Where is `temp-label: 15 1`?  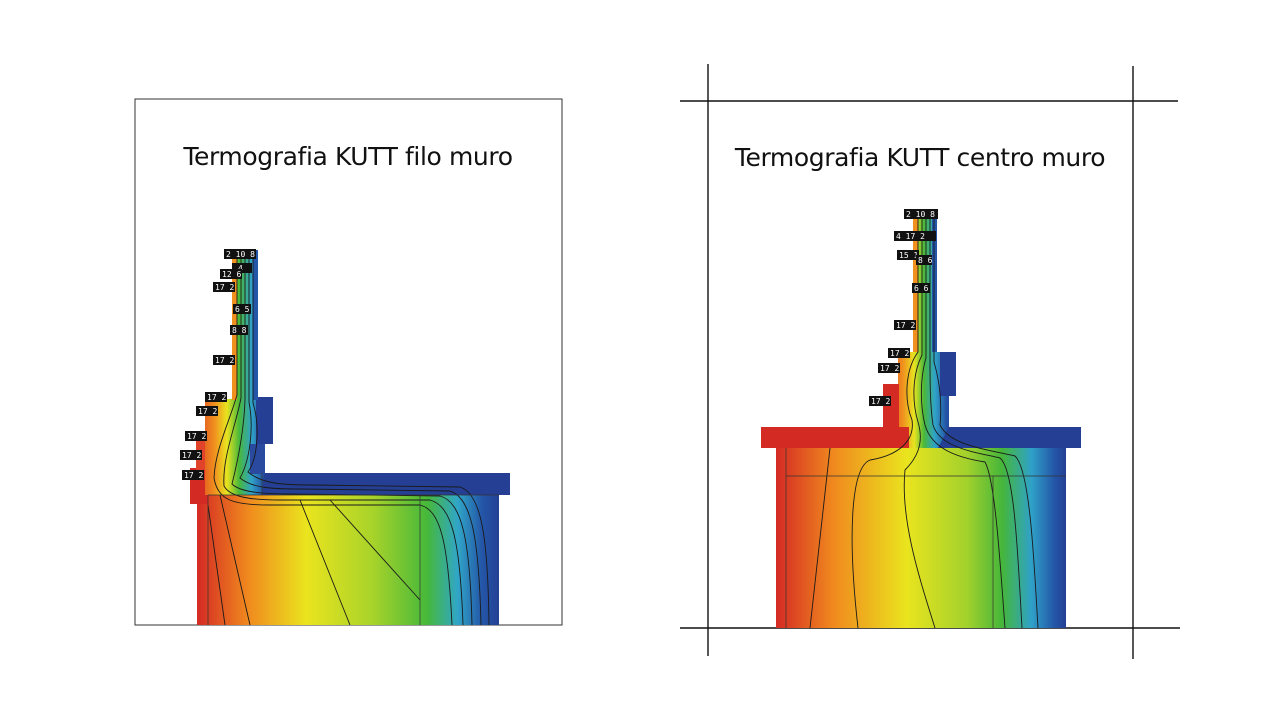
temp-label: 15 1 is located at coordinates (908, 255).